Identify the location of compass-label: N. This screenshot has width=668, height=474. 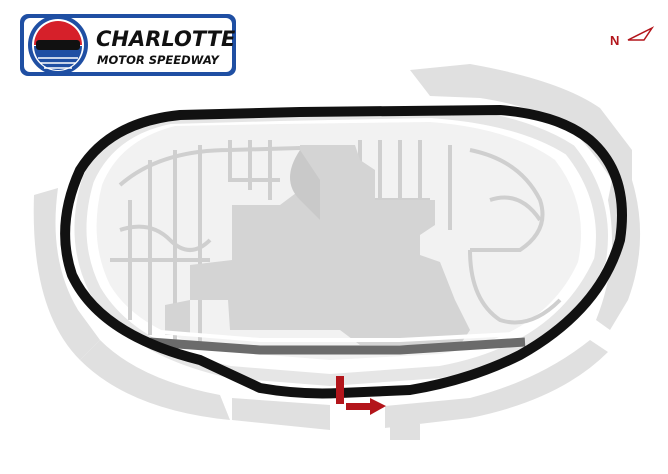
(614, 40).